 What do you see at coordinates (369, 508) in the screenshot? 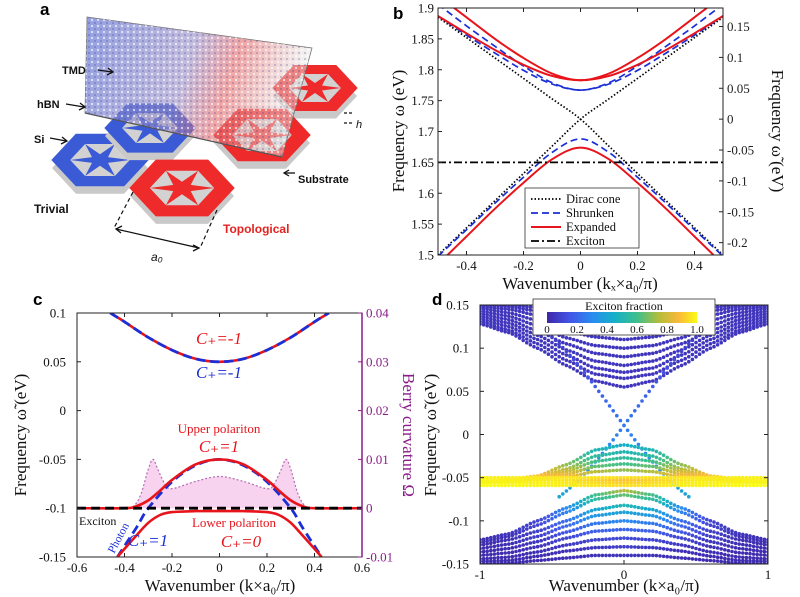
I see `right-y-tick-label: 0` at bounding box center [369, 508].